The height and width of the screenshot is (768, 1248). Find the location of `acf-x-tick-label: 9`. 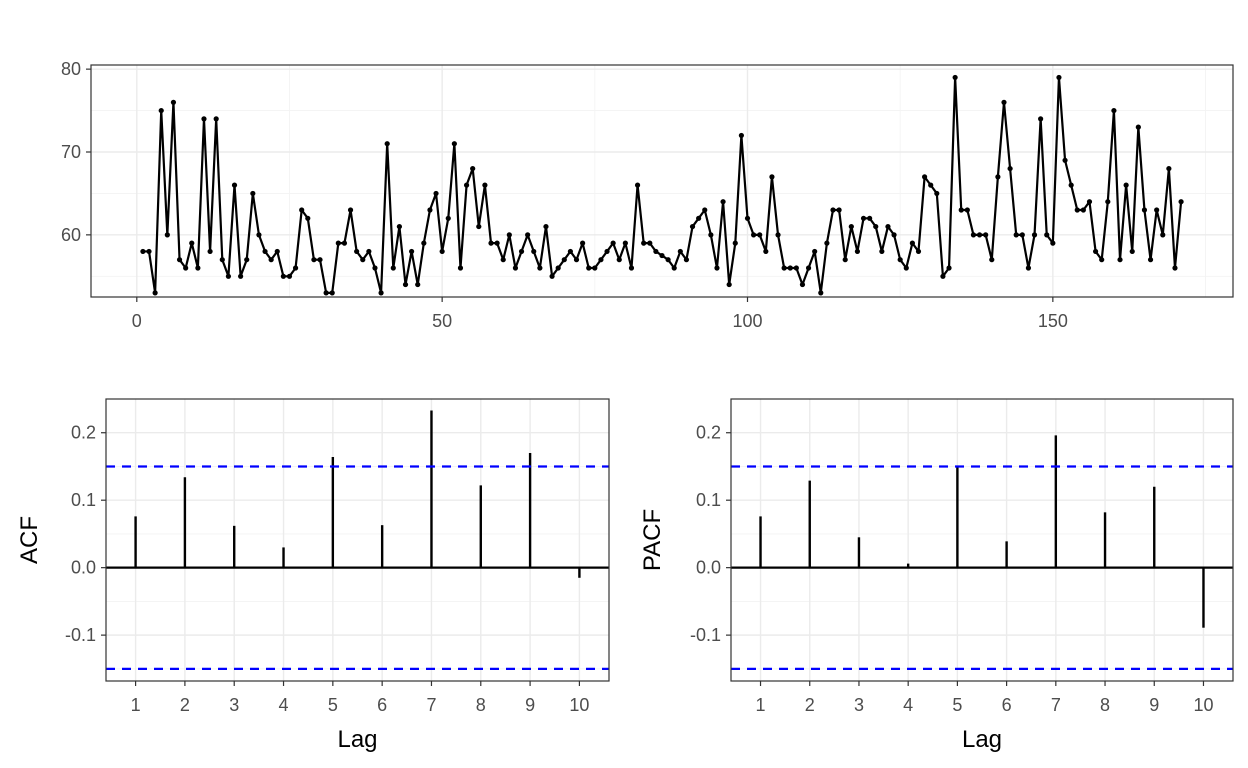

acf-x-tick-label: 9 is located at coordinates (530, 705).